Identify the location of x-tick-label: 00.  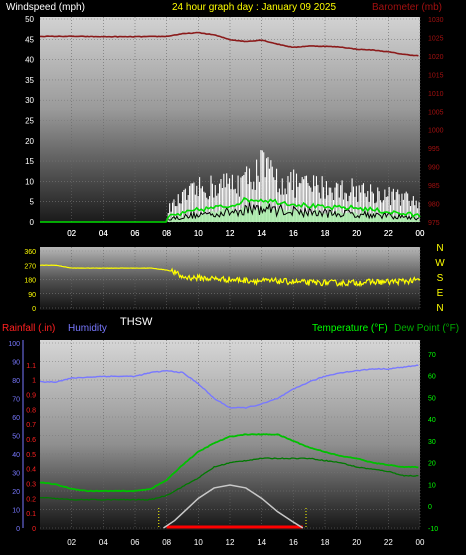
(420, 233).